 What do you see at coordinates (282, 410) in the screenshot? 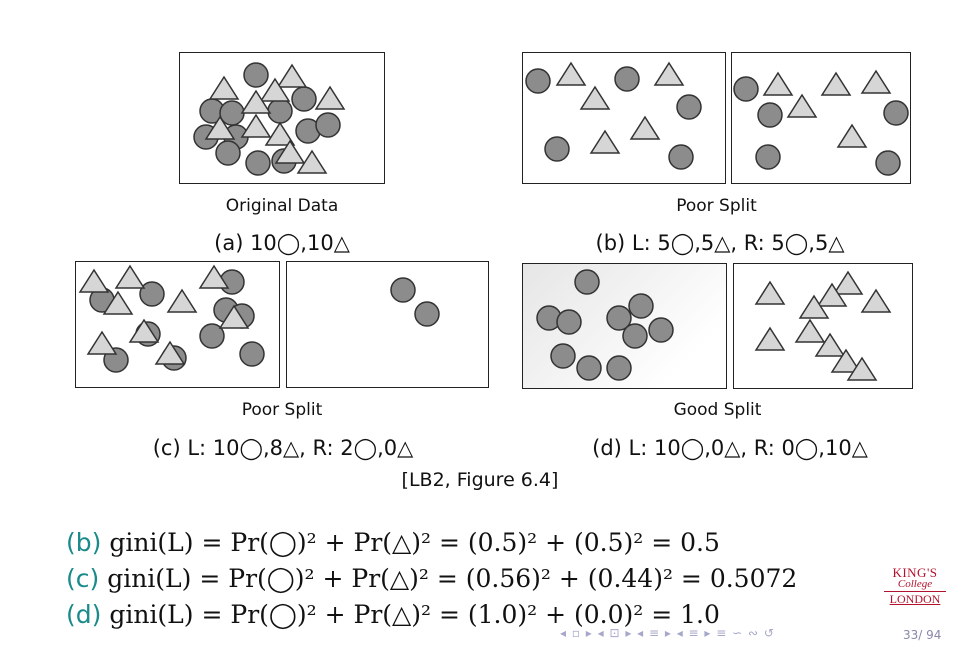
I see `panel-c-inner-label: Poor Split` at bounding box center [282, 410].